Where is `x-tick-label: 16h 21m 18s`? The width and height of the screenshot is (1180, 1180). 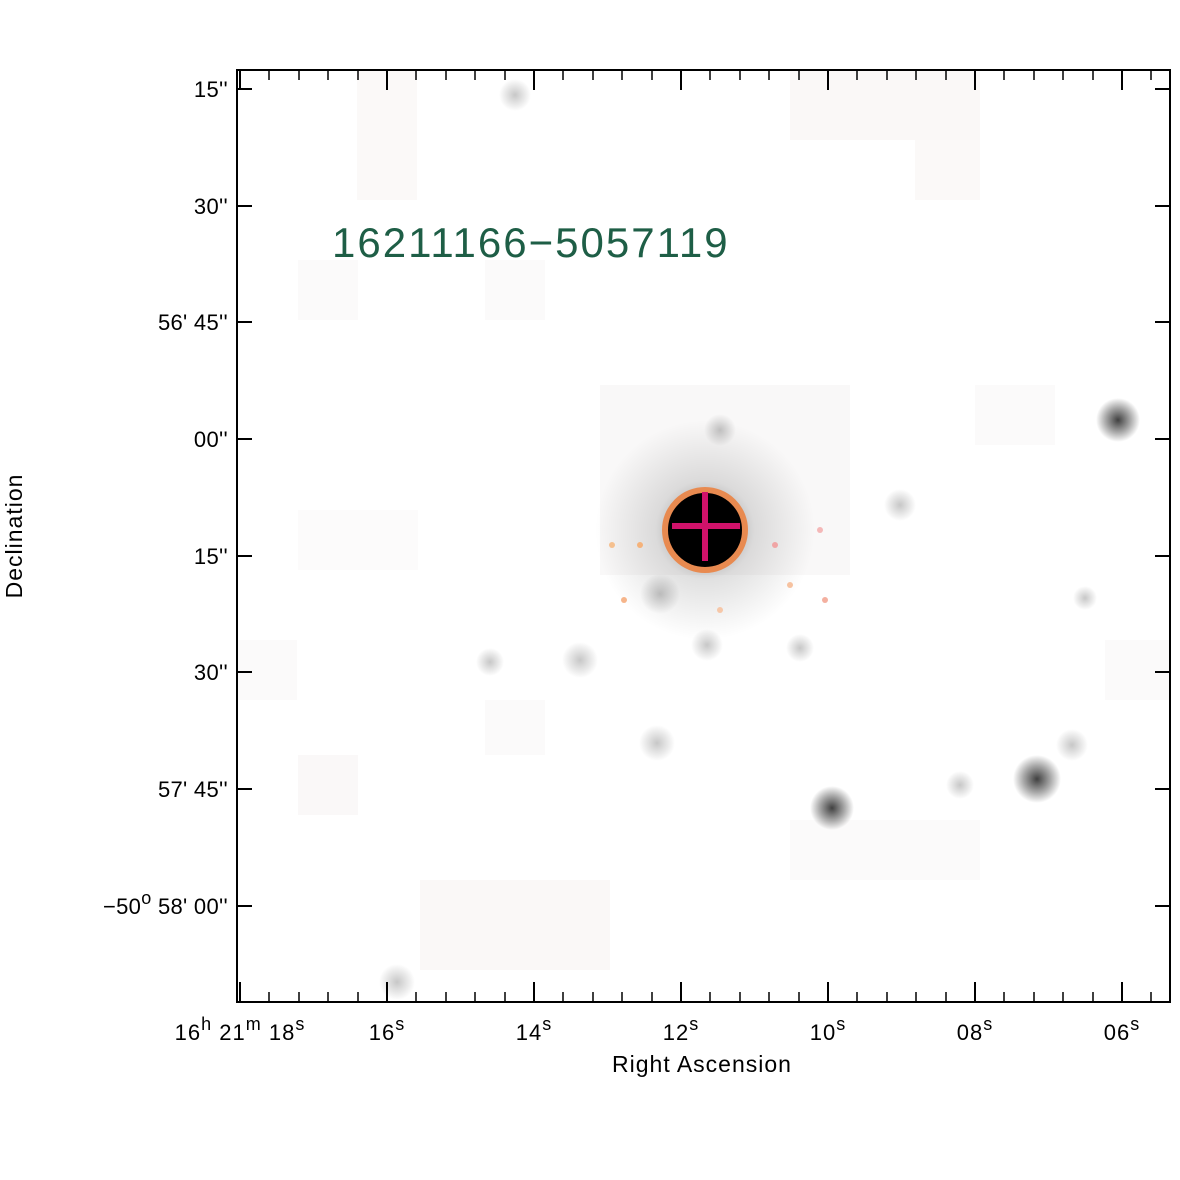 x-tick-label: 16h 21m 18s is located at coordinates (240, 1029).